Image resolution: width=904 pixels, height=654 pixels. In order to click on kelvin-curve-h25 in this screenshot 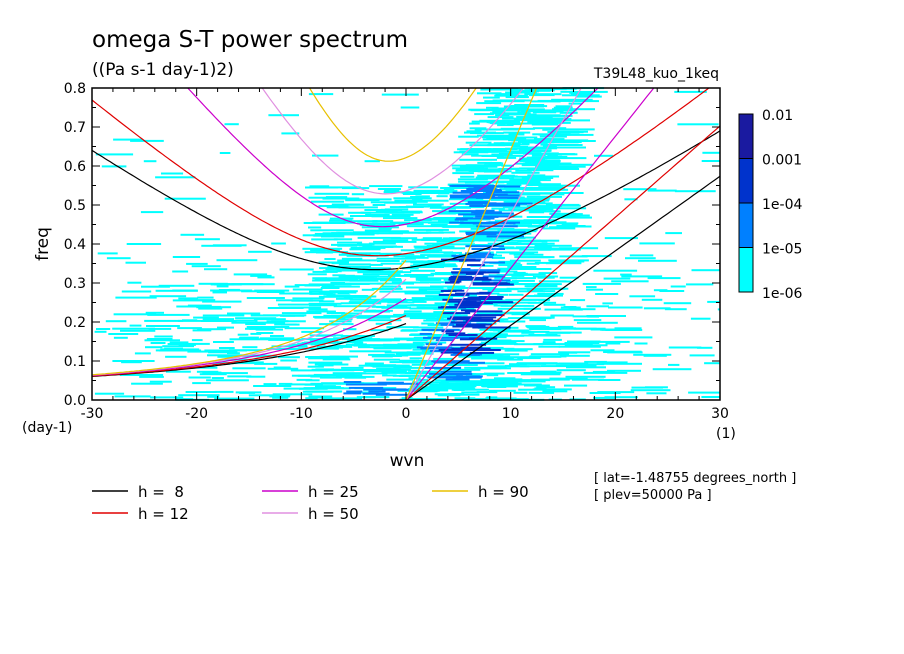, I will do `click(530, 244)`.